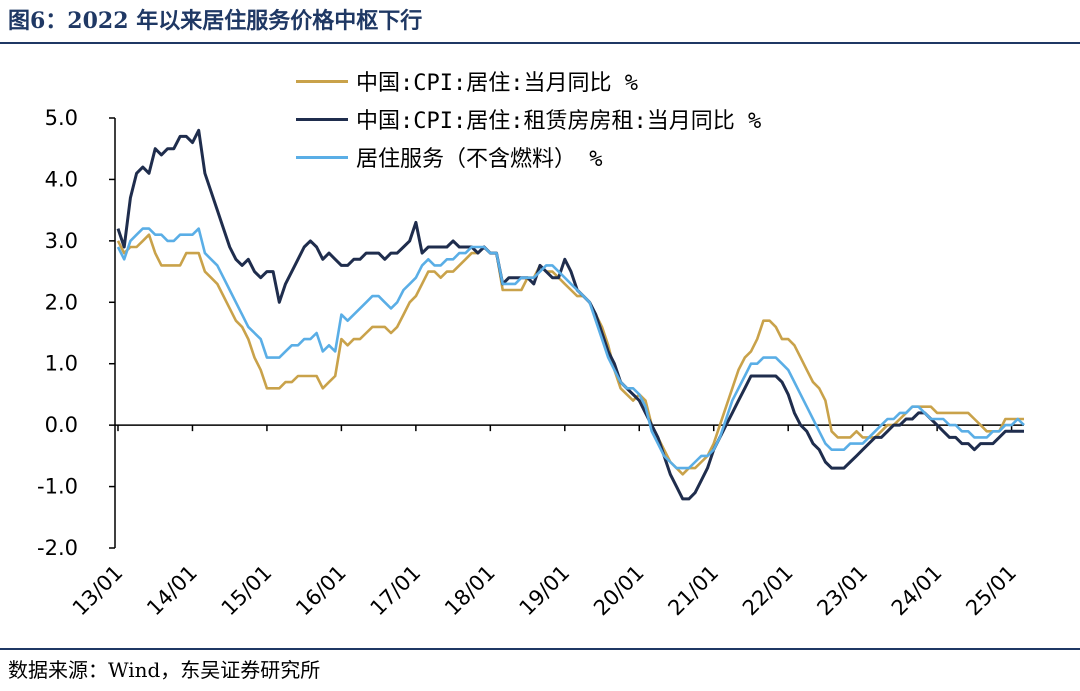  I want to click on x-tick-label: 13/01, so click(98, 591).